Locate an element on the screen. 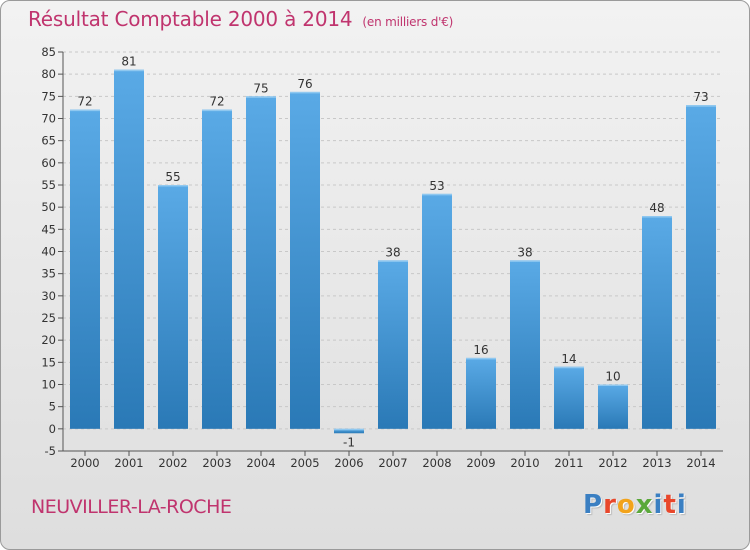 This screenshot has height=550, width=750. y-tick-label: 80 is located at coordinates (48, 74).